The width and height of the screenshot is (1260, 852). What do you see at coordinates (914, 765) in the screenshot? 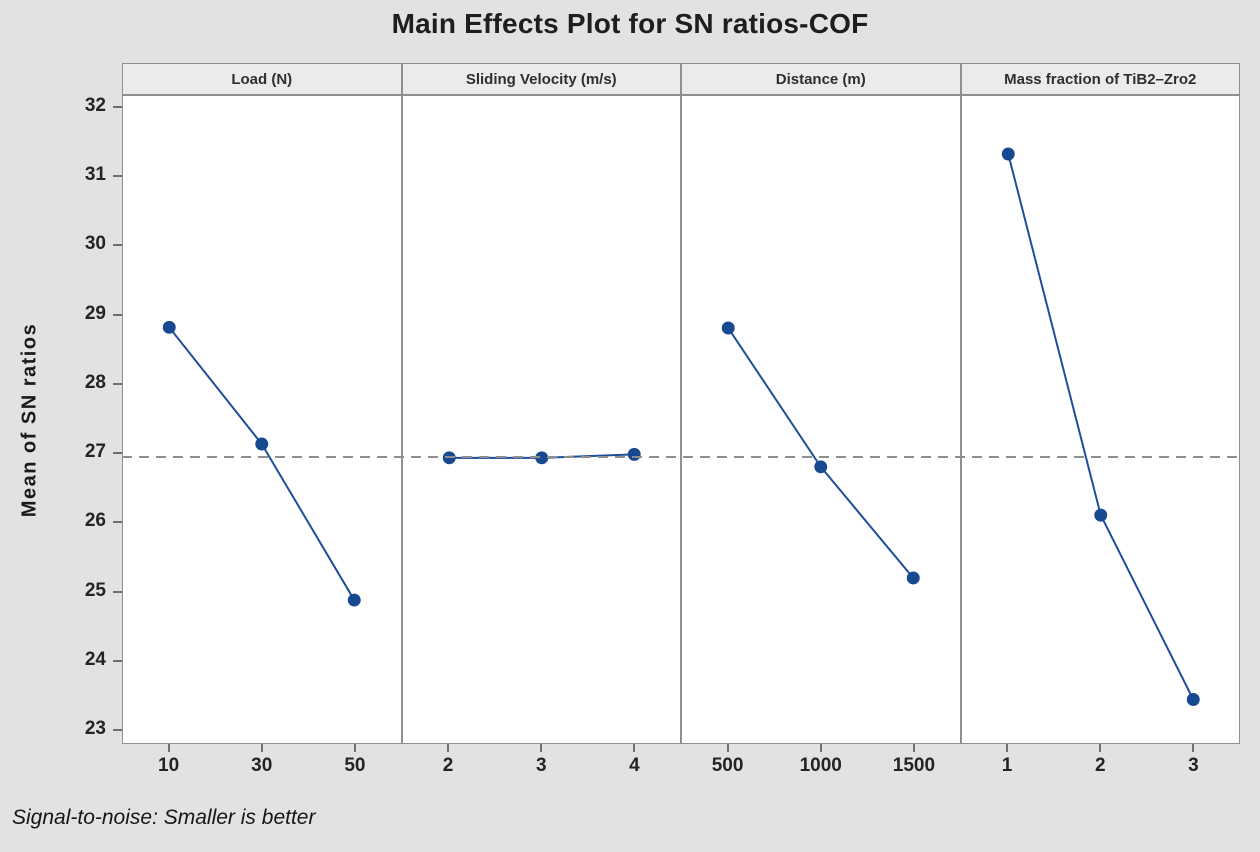
I see `x-tick-label: 1500` at bounding box center [914, 765].